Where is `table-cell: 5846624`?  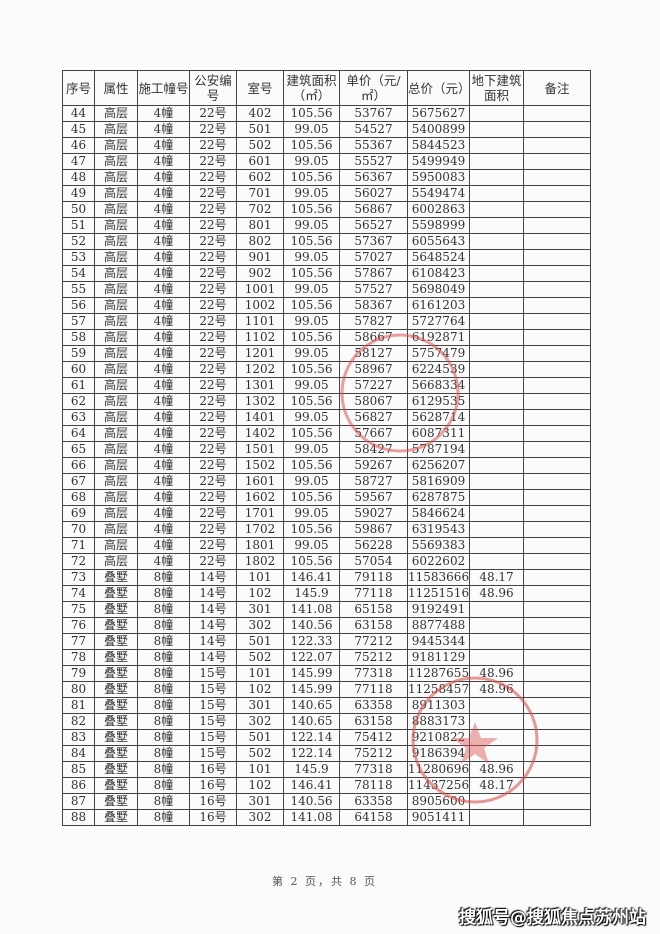 table-cell: 5846624 is located at coordinates (438, 513).